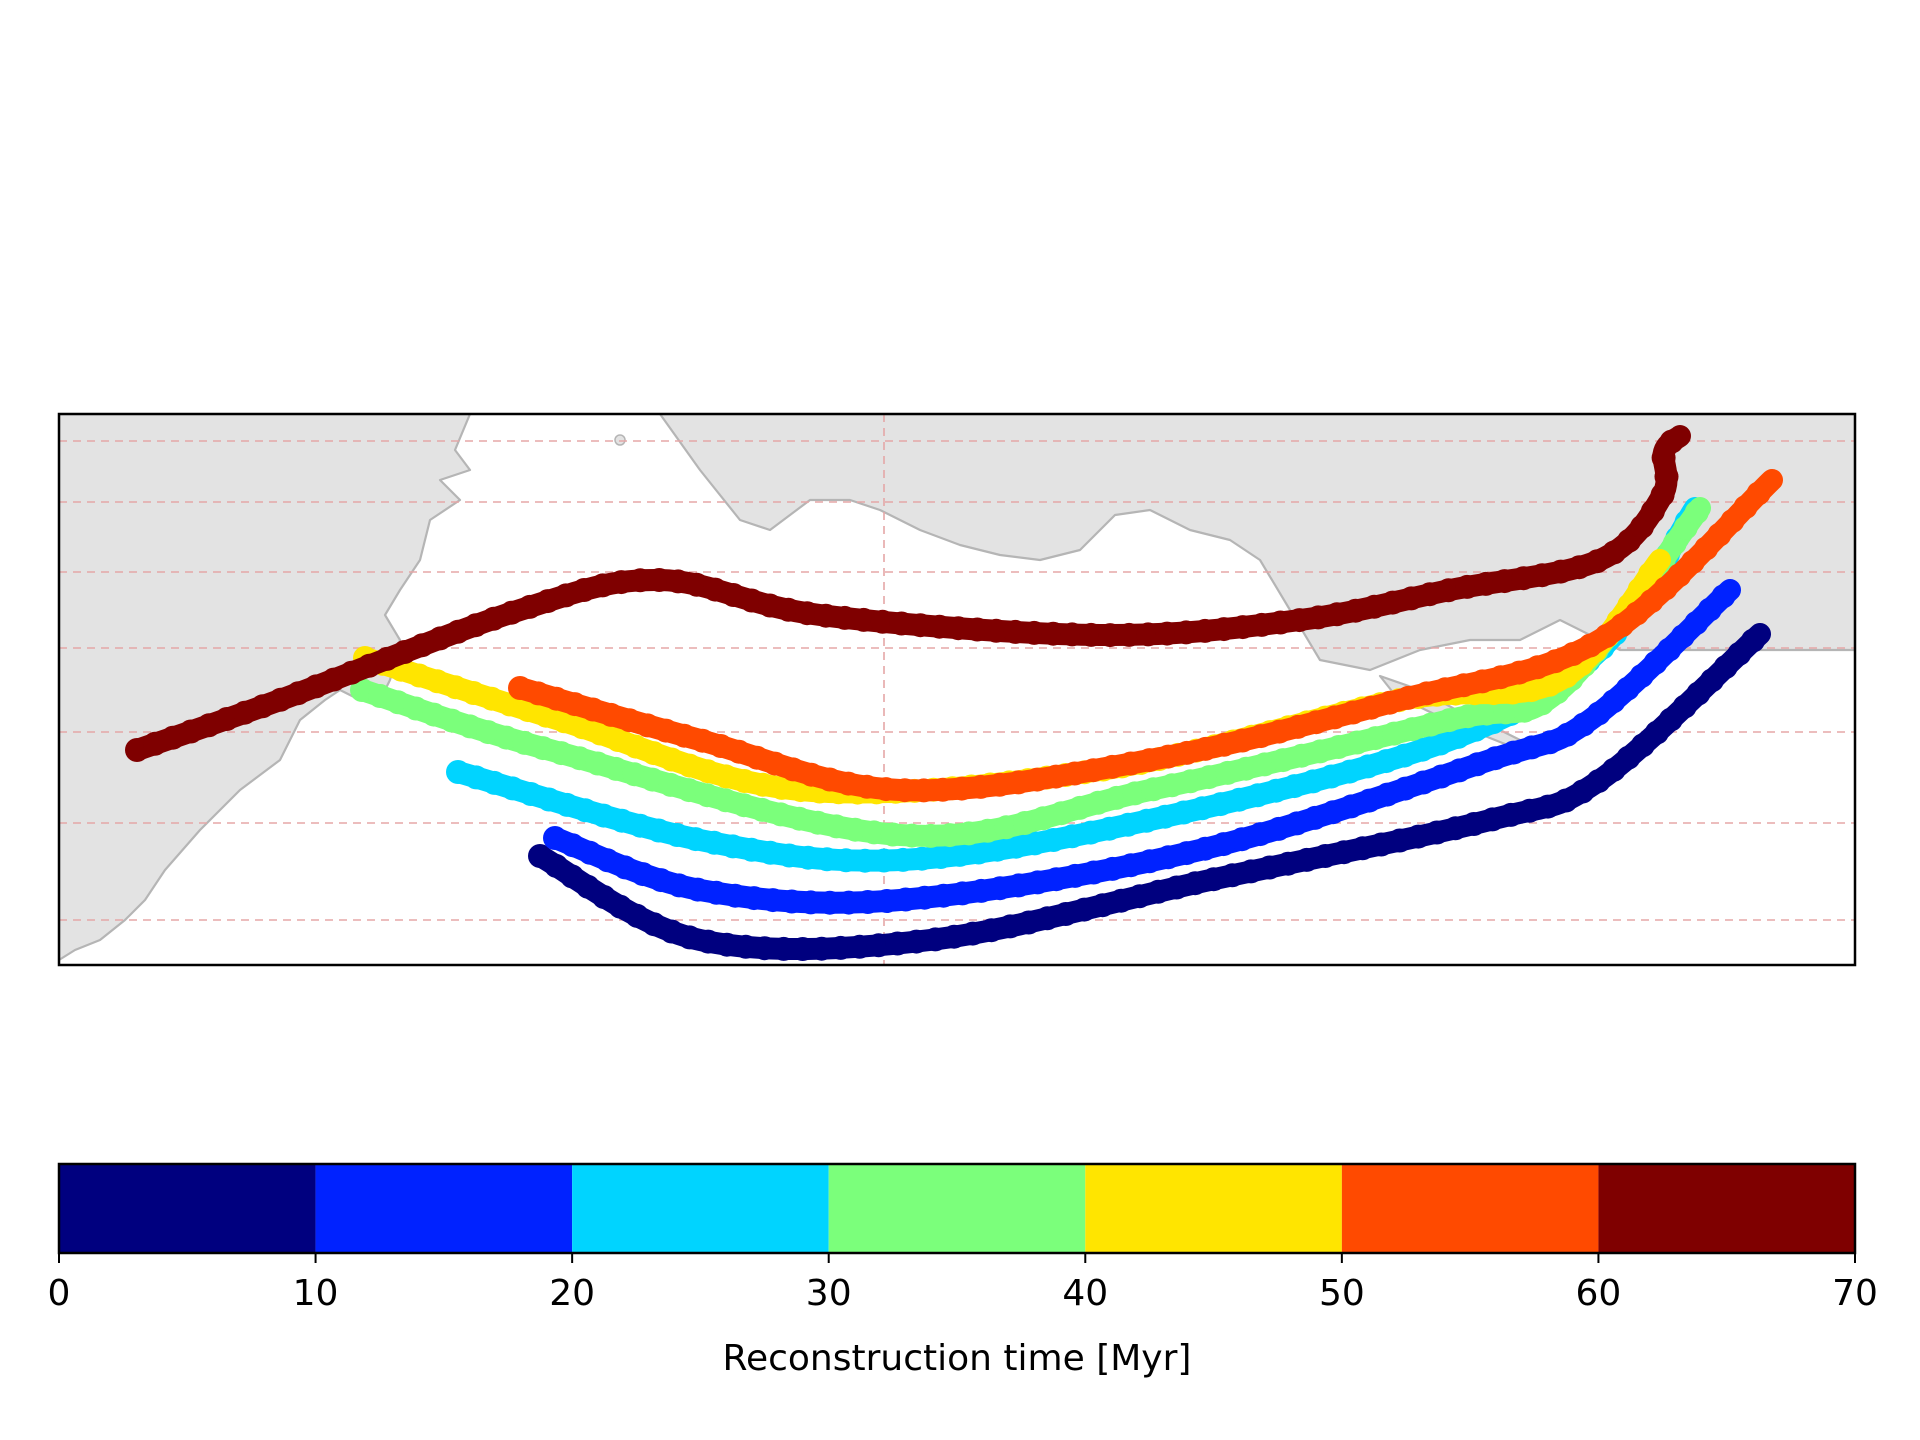 Image resolution: width=1920 pixels, height=1440 pixels. I want to click on colorbar-tick-label: 50, so click(1342, 1293).